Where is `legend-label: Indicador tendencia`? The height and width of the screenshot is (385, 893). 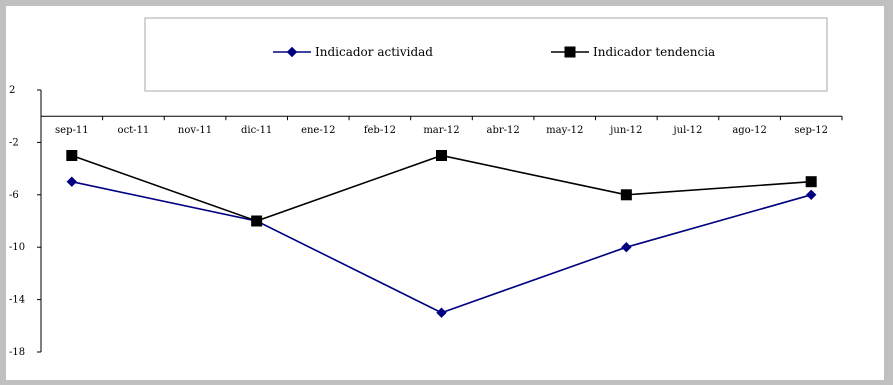
legend-label: Indicador tendencia is located at coordinates (654, 52).